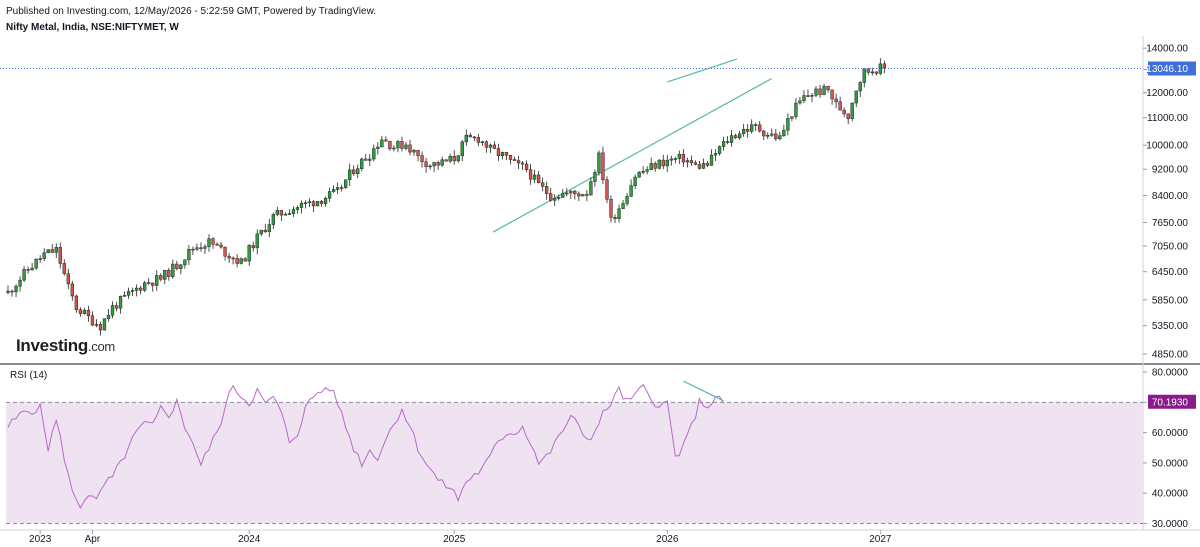 The image size is (1200, 547). What do you see at coordinates (1170, 272) in the screenshot?
I see `price-tick-label: 6450.00` at bounding box center [1170, 272].